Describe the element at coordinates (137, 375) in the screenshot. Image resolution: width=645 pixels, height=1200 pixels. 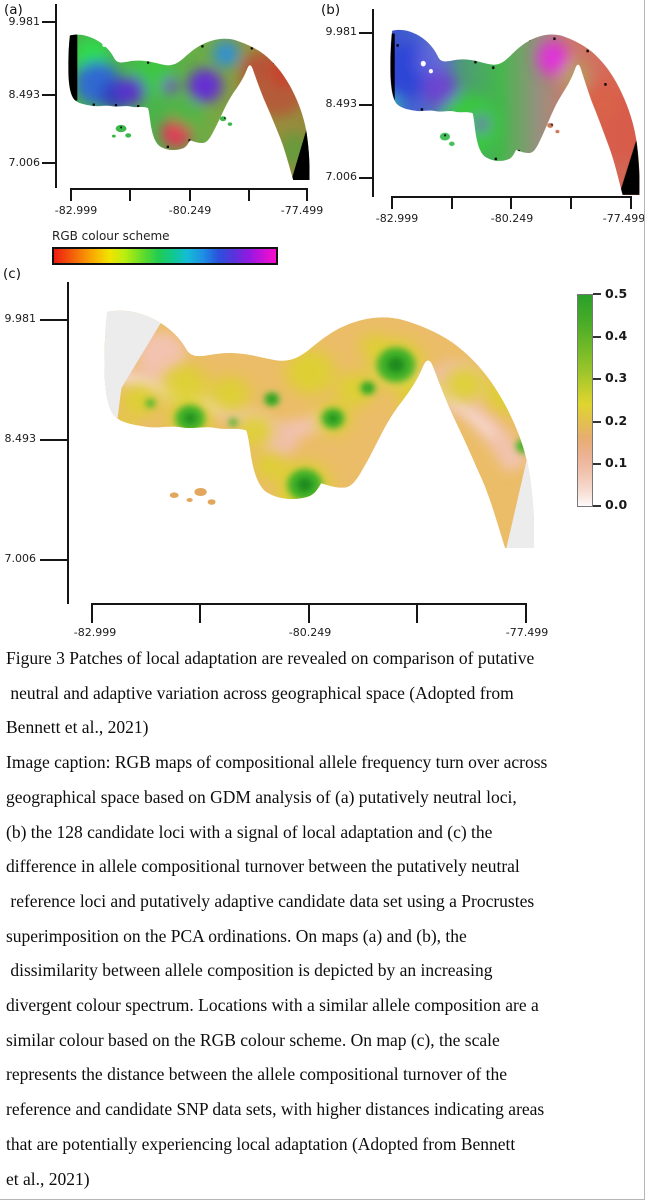
I see `panel-c-nodata-west` at that location.